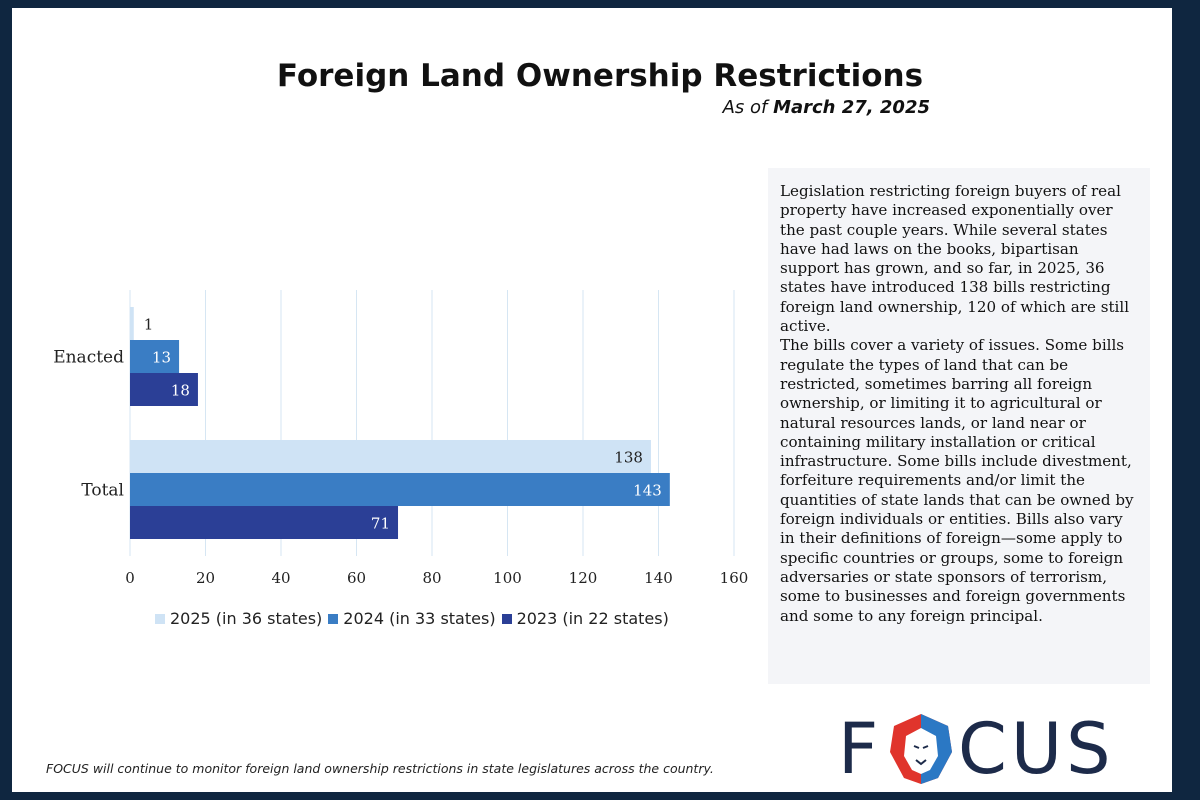 The image size is (1200, 800). Describe the element at coordinates (851, 107) in the screenshot. I see `subtitle-date: March 27, 2025` at that location.